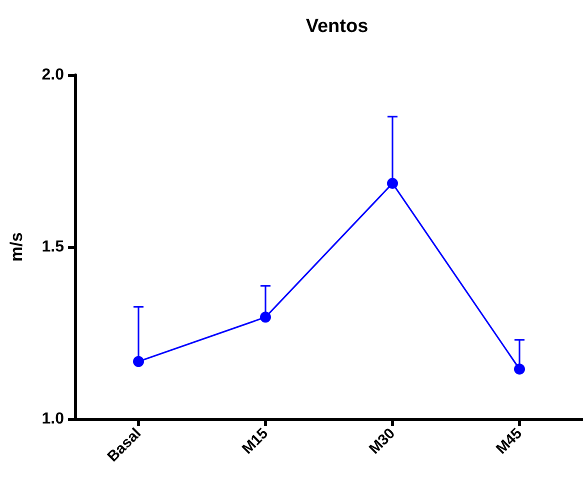 The image size is (583, 493). I want to click on y-axis-title: m/s, so click(16, 247).